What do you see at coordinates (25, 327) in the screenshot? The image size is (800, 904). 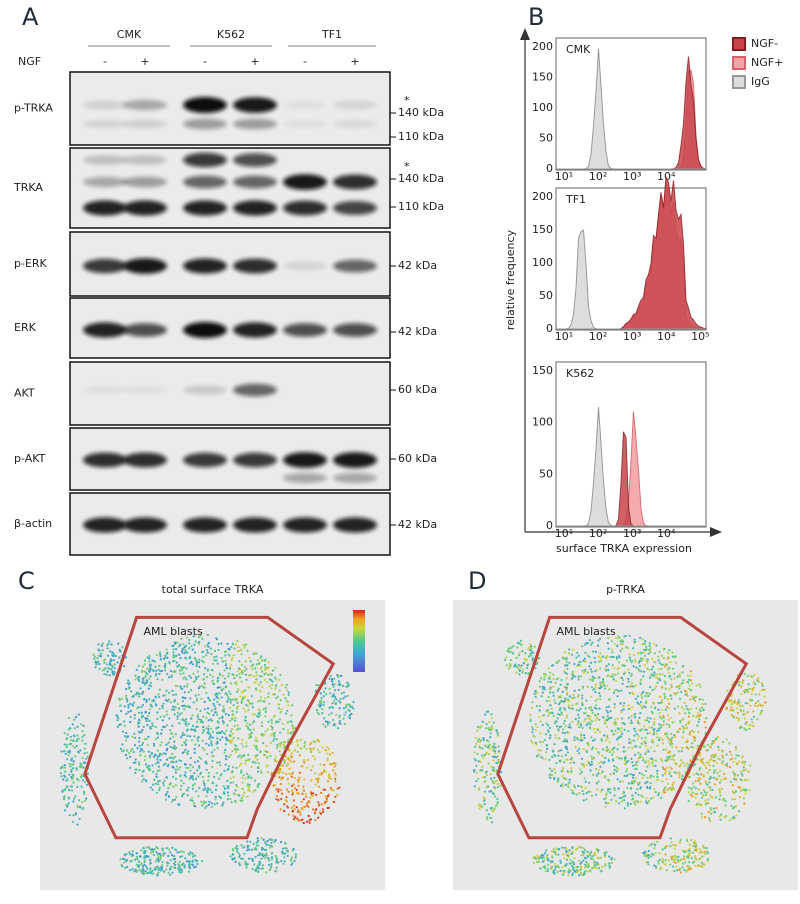 I see `protein-label: ERK` at bounding box center [25, 327].